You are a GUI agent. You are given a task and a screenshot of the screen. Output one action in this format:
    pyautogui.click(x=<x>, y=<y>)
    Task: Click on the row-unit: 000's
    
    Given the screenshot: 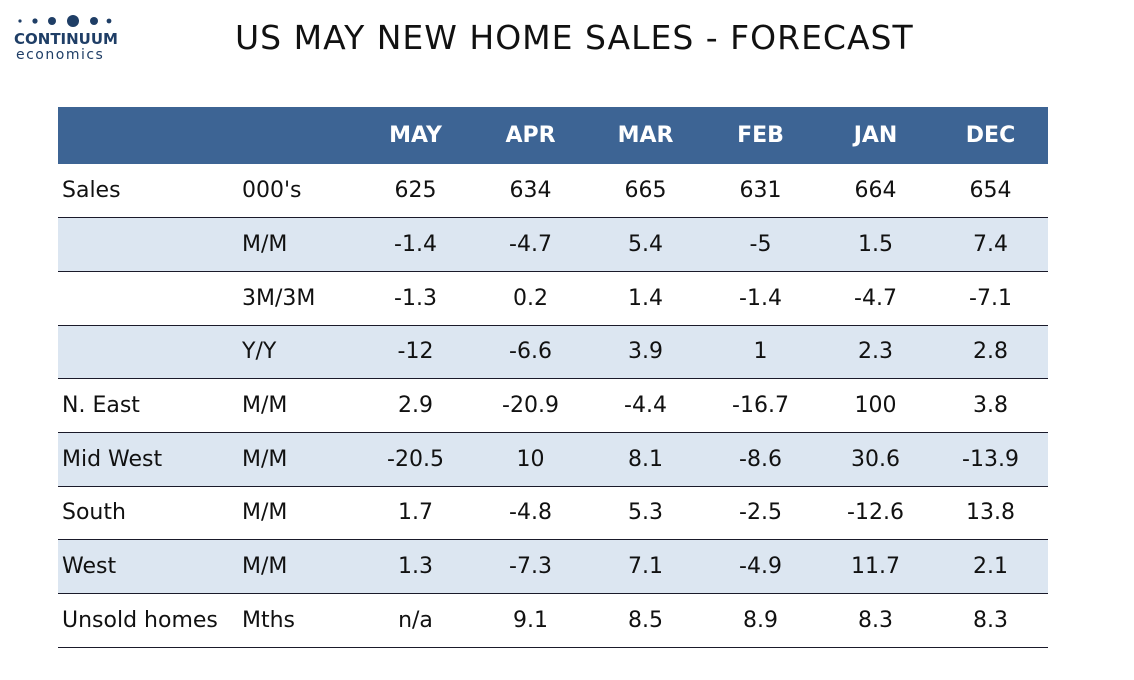 What is the action you would take?
    pyautogui.click(x=272, y=191)
    